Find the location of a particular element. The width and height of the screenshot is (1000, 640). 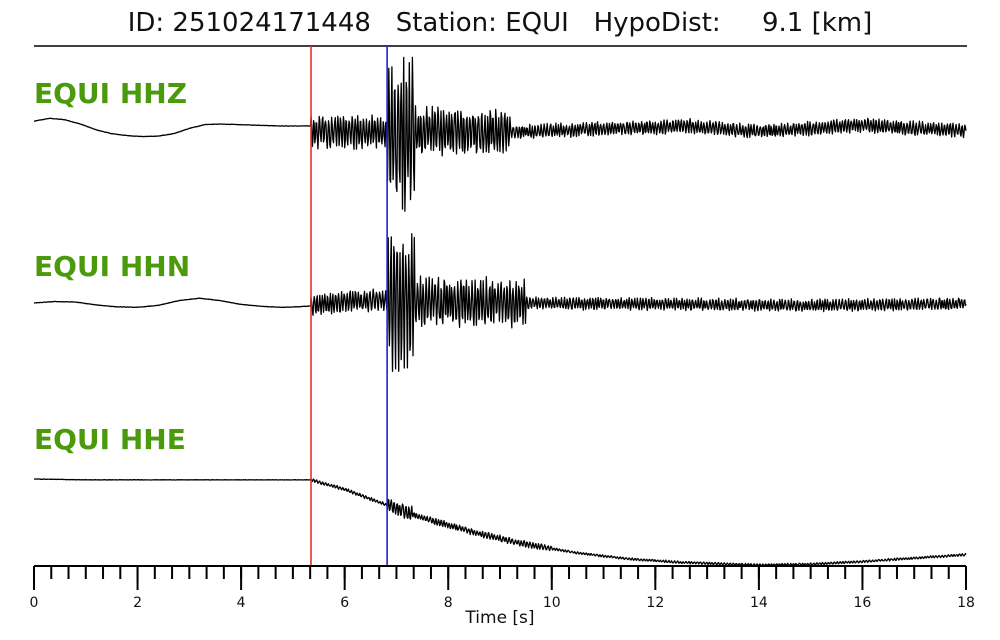

x-tick-label: 12 is located at coordinates (655, 603).